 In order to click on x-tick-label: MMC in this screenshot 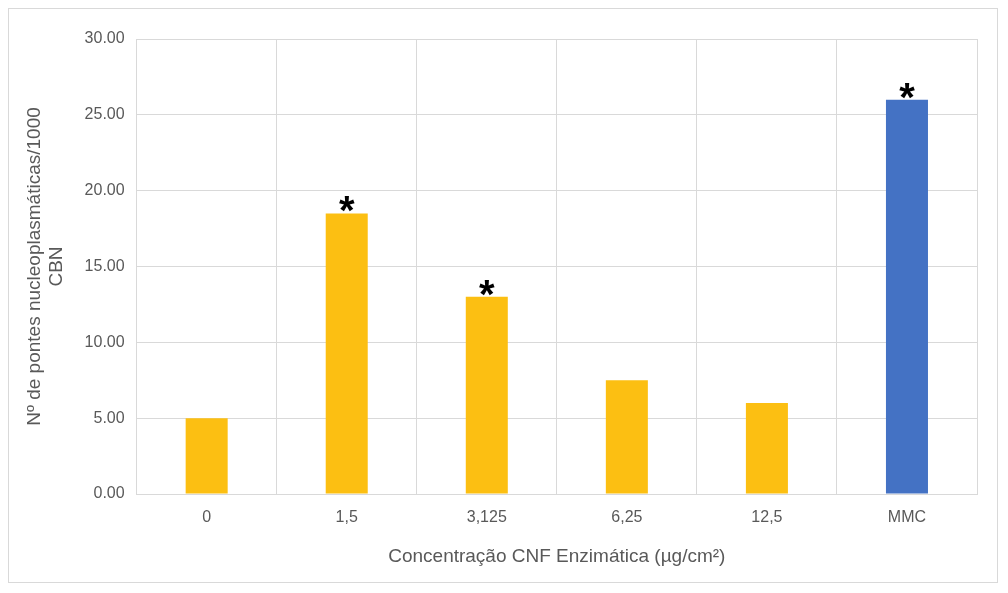, I will do `click(907, 517)`.